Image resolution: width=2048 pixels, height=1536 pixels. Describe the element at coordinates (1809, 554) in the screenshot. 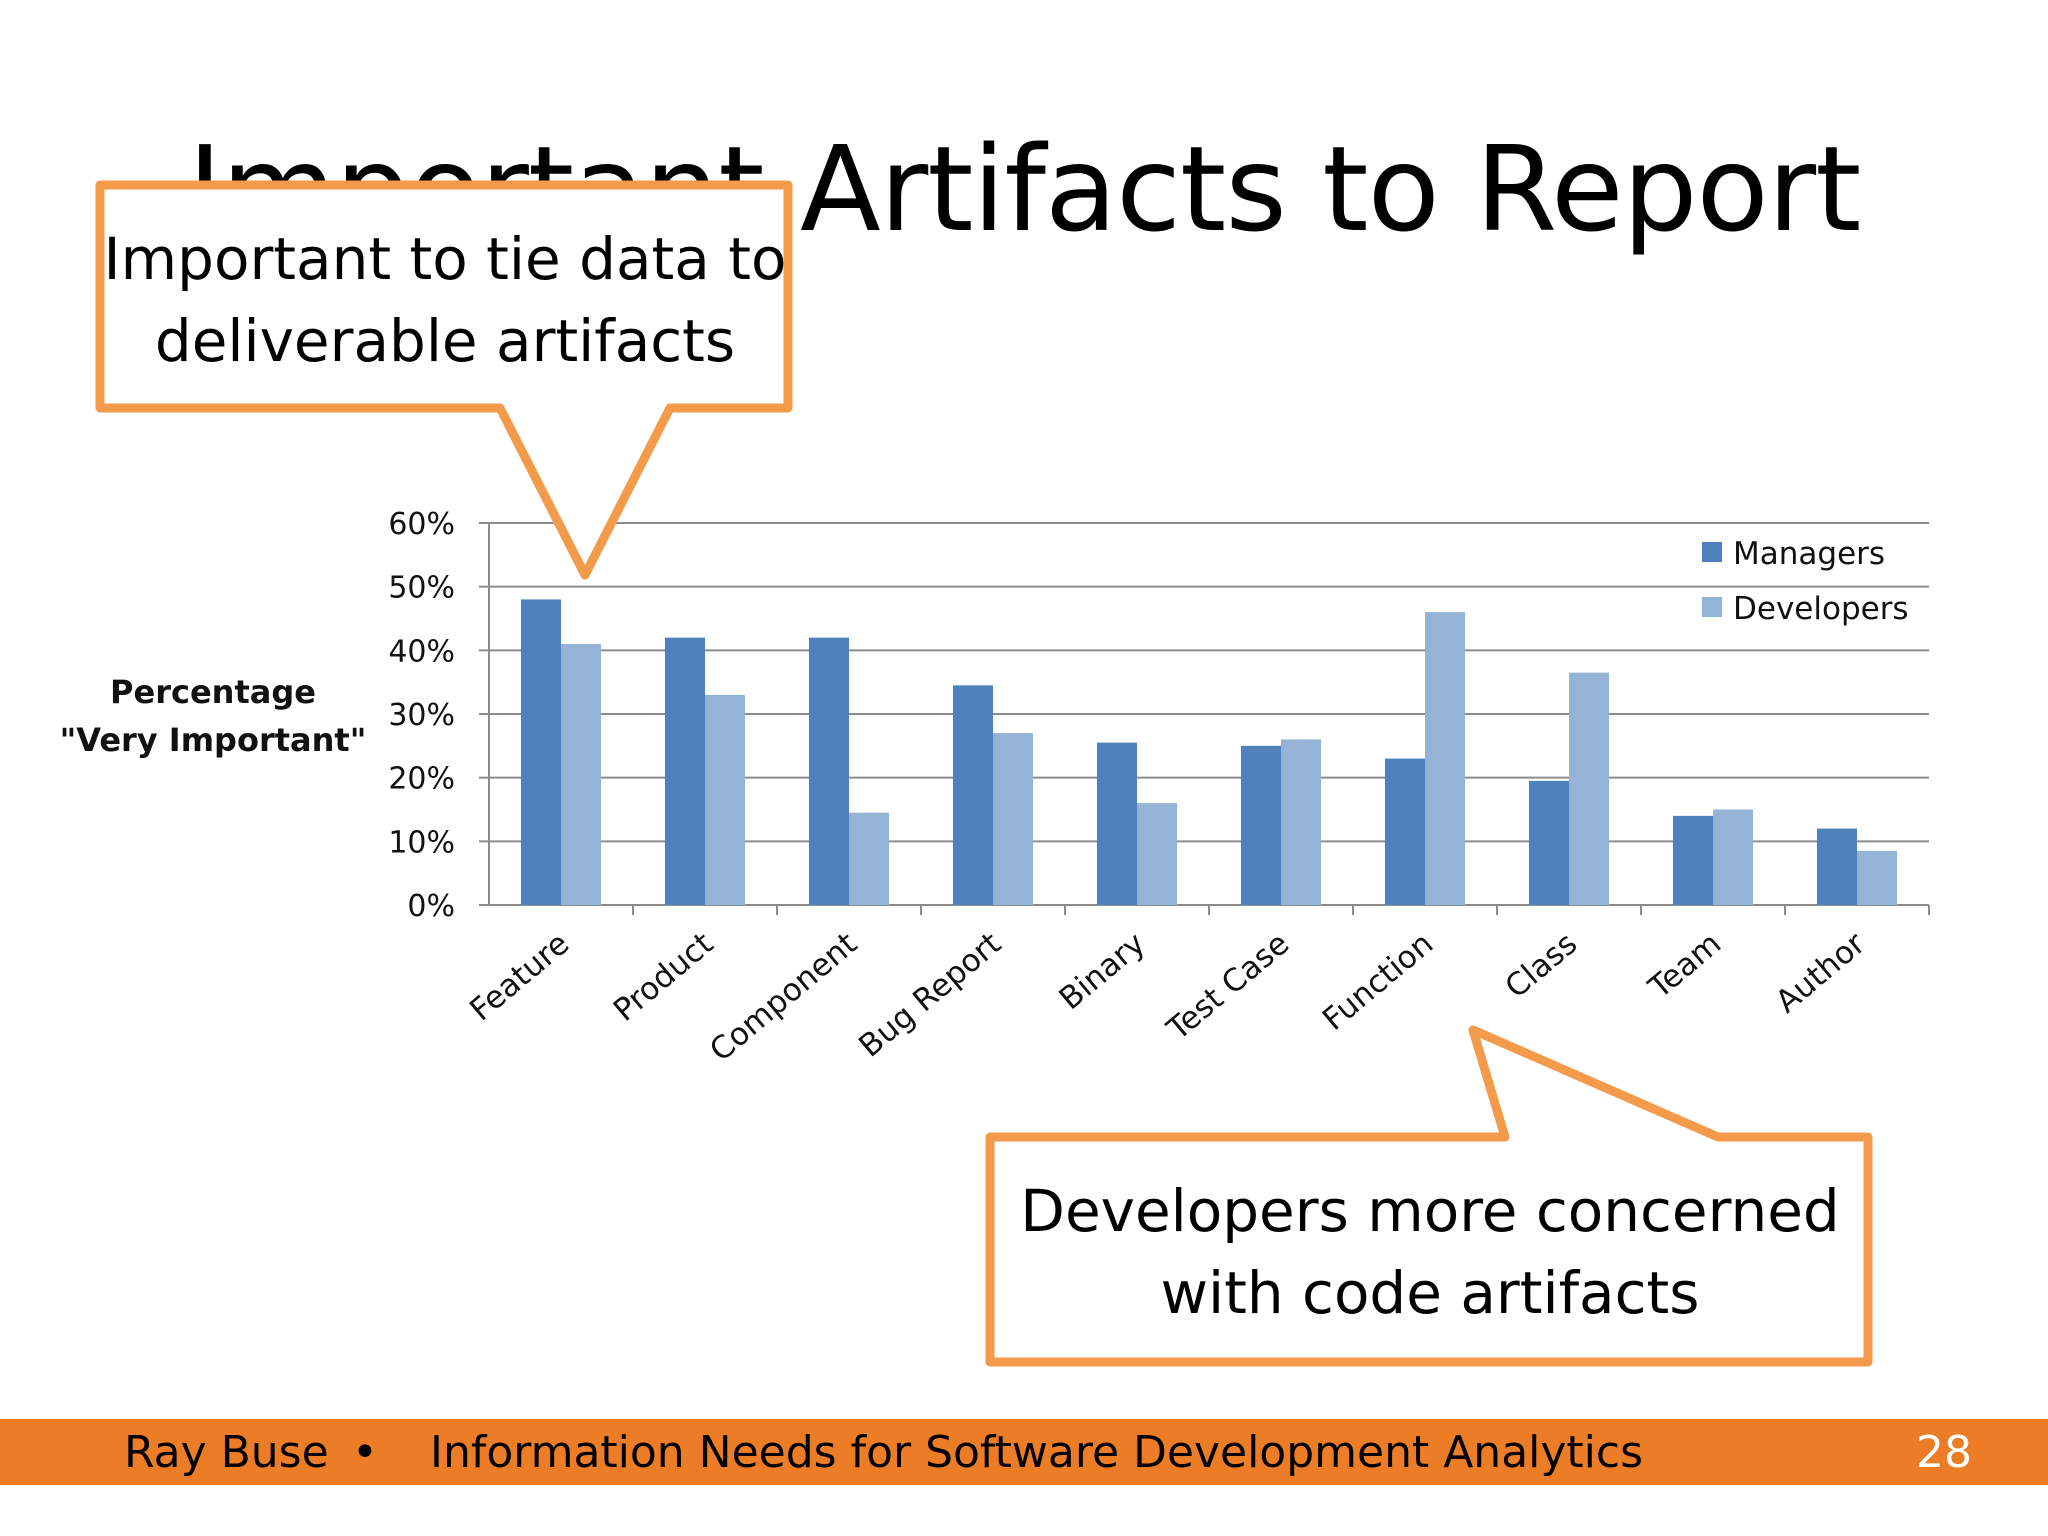

I see `legend-label: Managers` at that location.